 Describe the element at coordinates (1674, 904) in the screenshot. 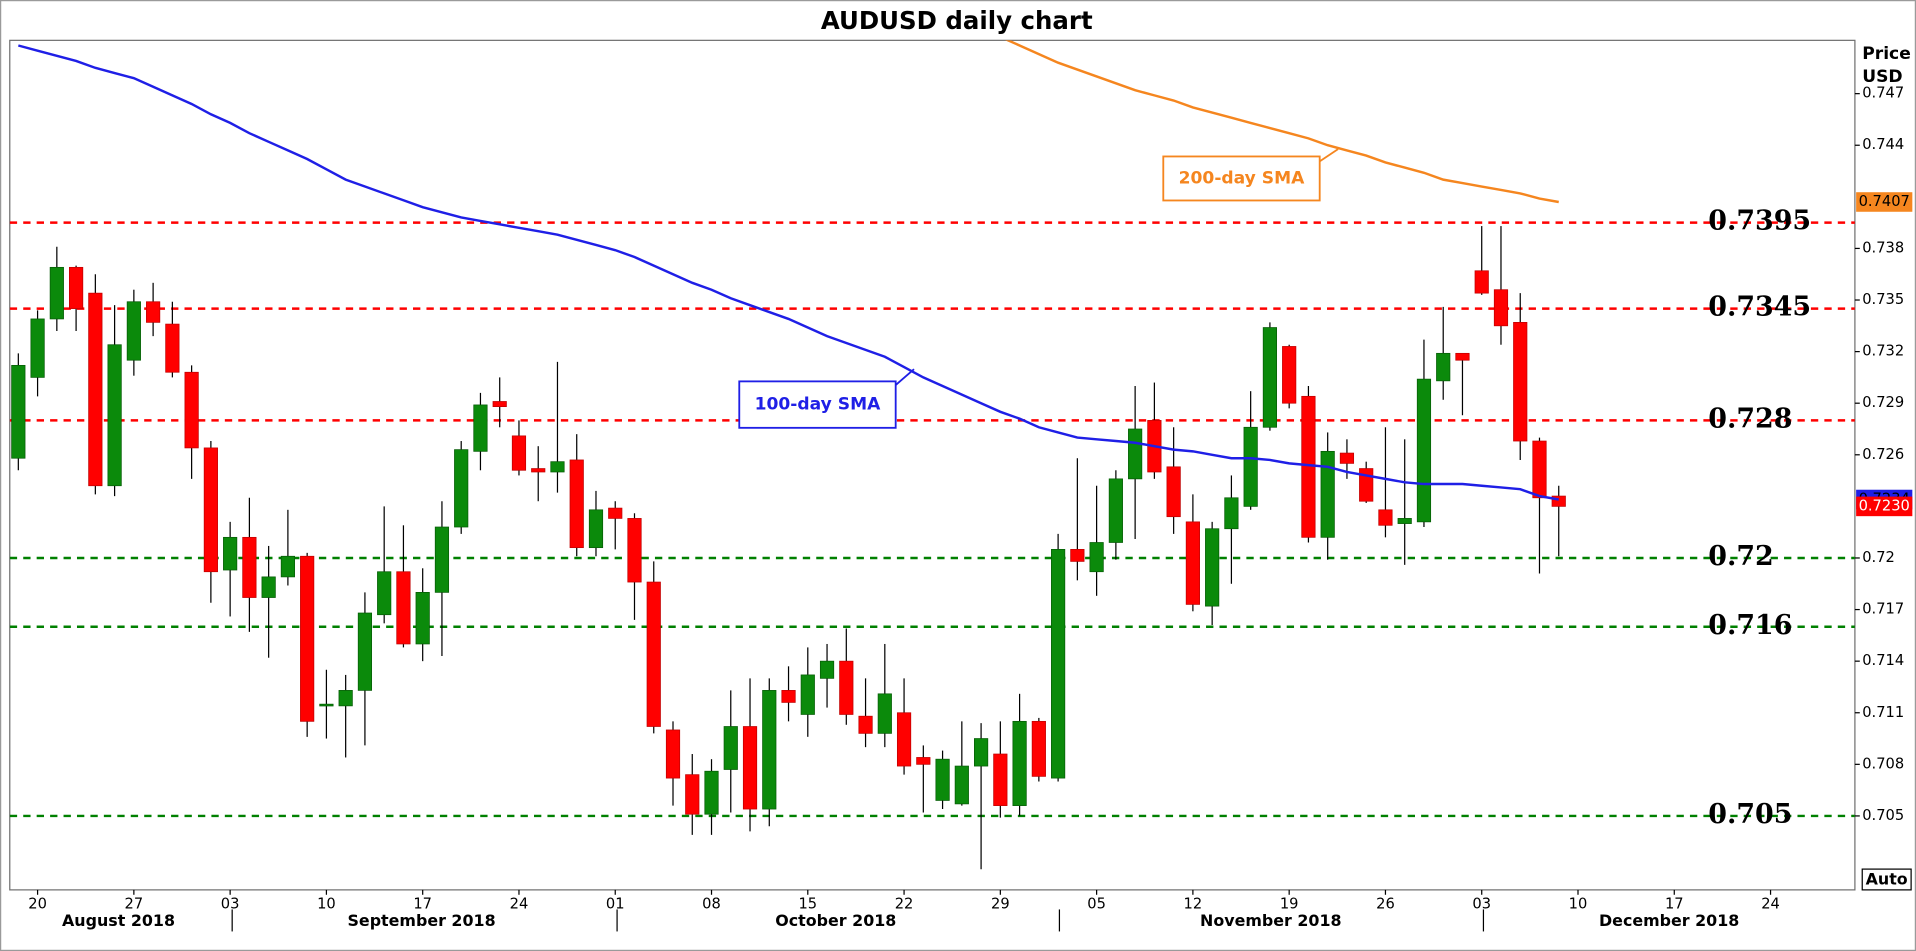

I see `x-tick-label: 17` at that location.